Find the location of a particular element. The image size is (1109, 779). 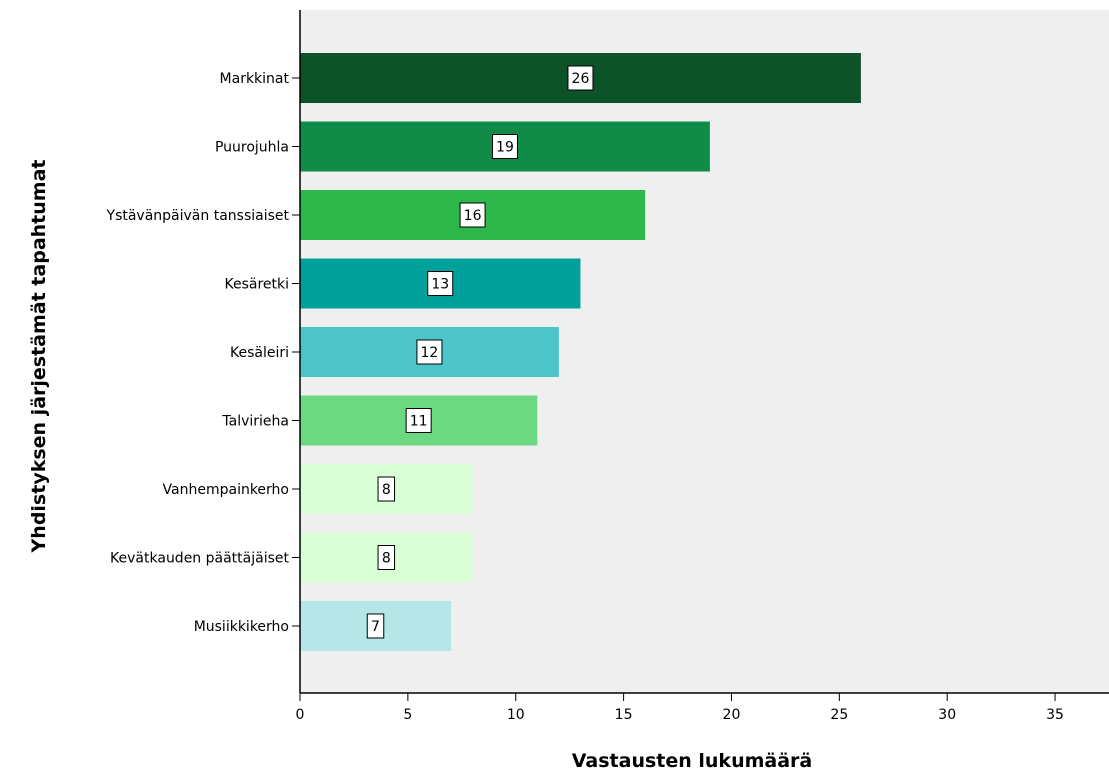

data-label: 7 is located at coordinates (375, 627).